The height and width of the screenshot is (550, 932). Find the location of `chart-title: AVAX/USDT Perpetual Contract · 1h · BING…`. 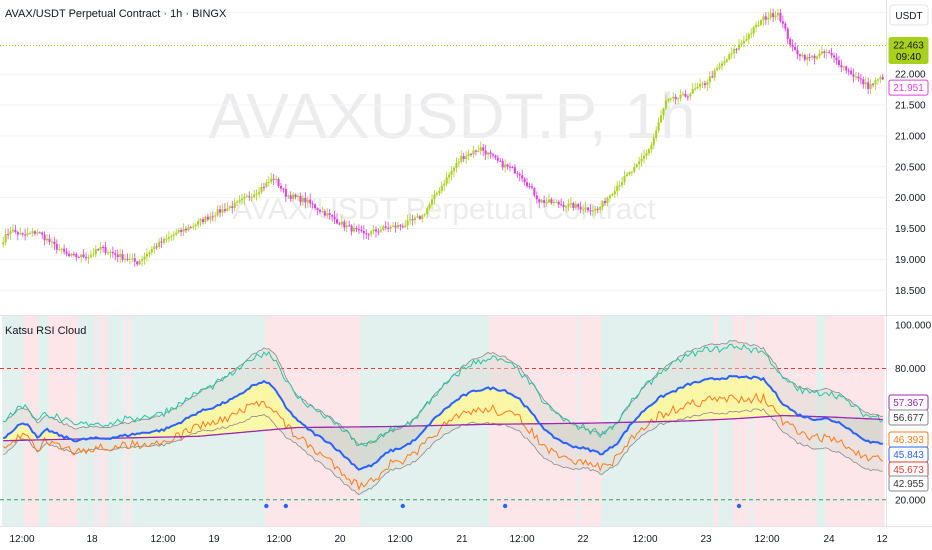

chart-title: AVAX/USDT Perpetual Contract · 1h · BING… is located at coordinates (116, 14).